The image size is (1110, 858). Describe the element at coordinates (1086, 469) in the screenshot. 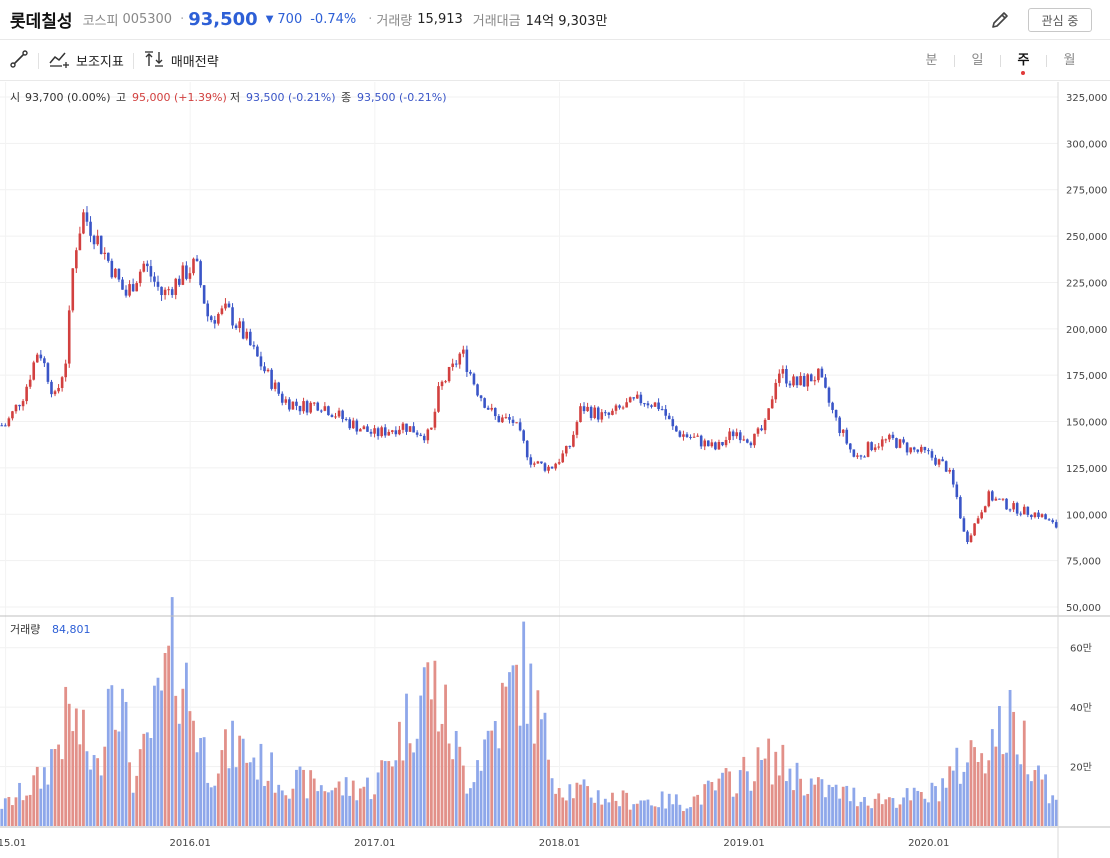

I see `price-tick-label: 125,000` at that location.